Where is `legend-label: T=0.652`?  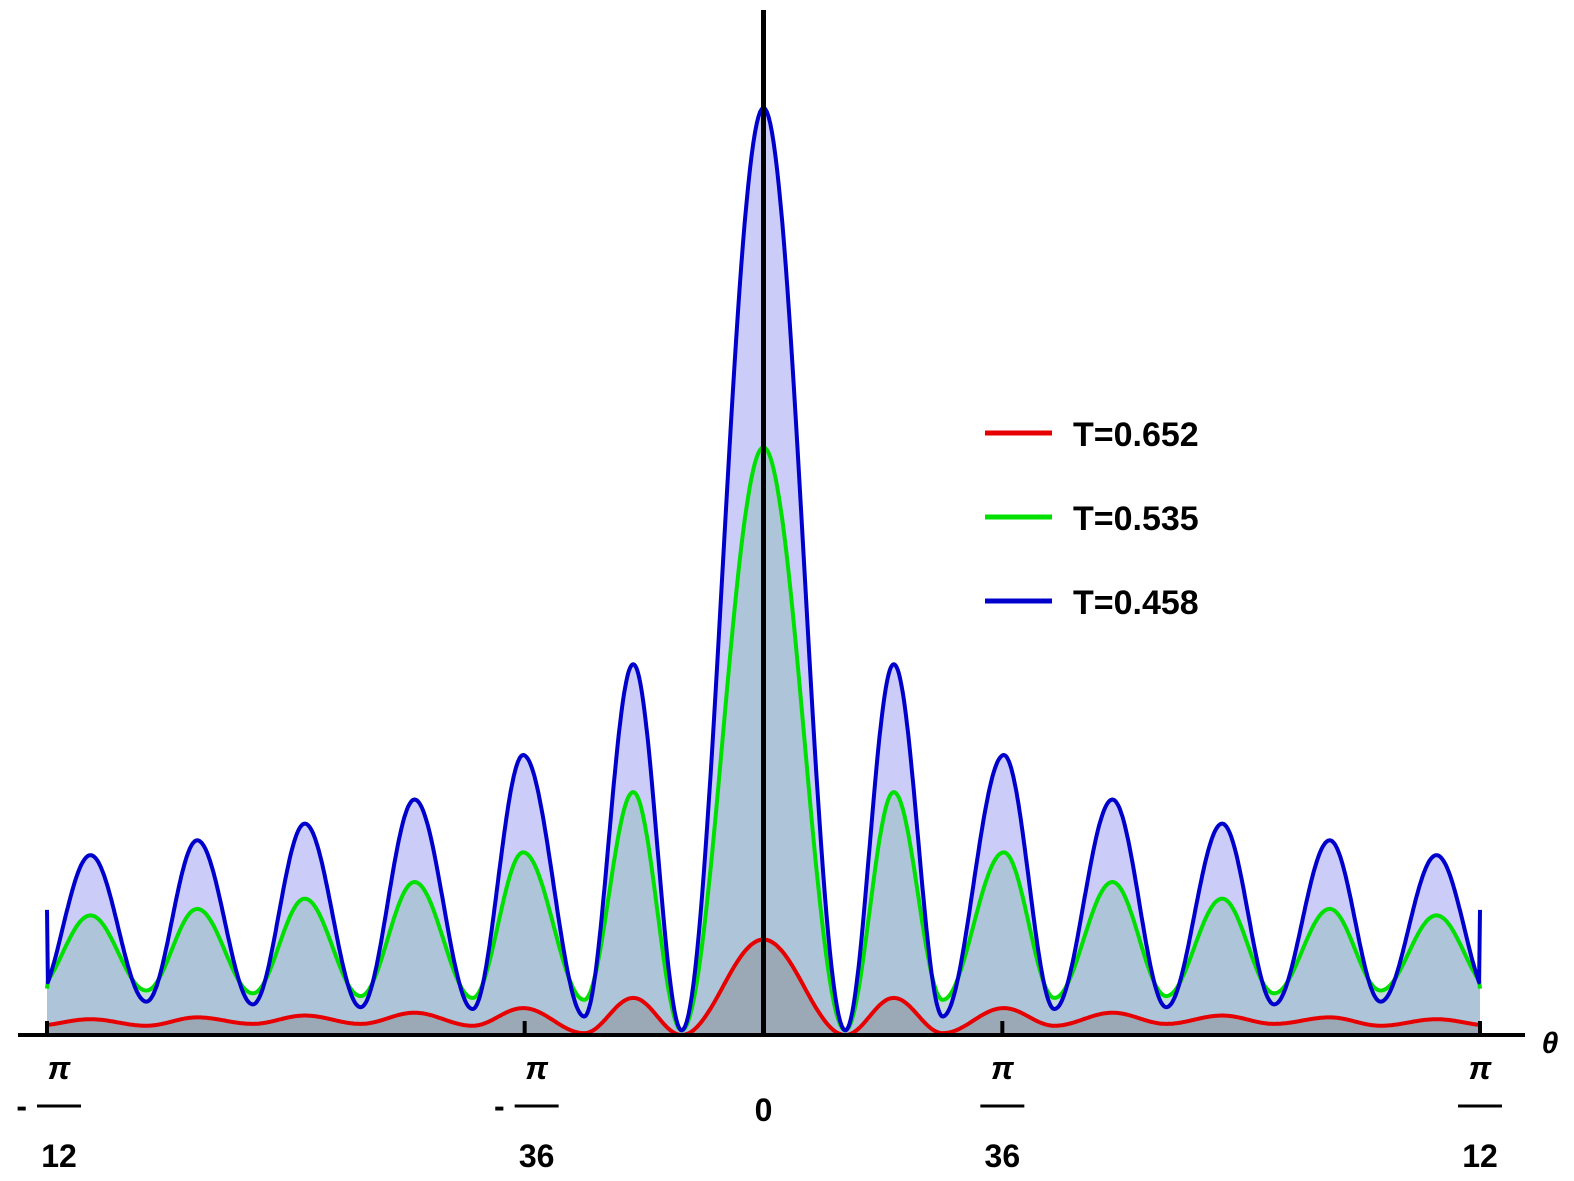
legend-label: T=0.652 is located at coordinates (1136, 435).